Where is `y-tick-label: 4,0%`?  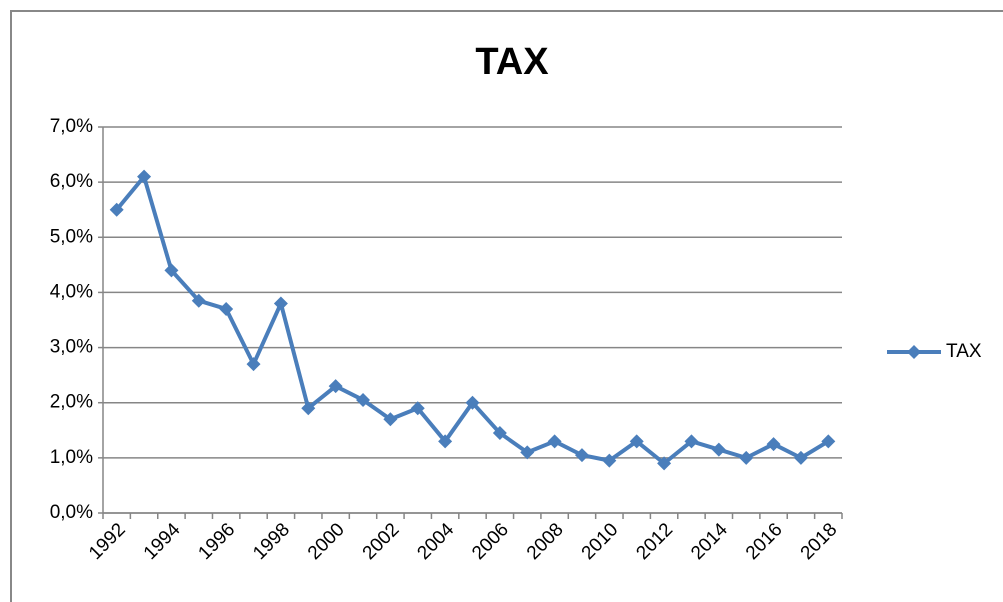
y-tick-label: 4,0% is located at coordinates (71, 291).